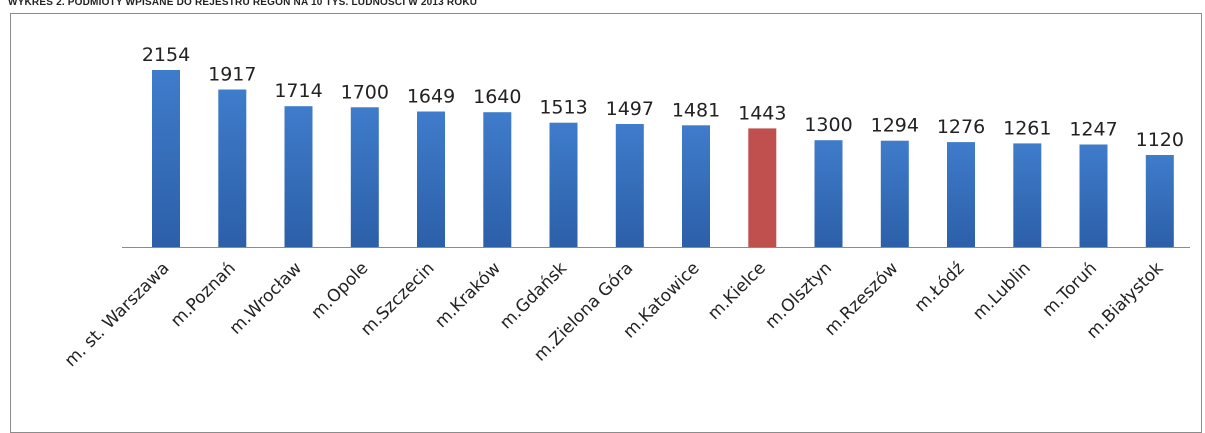  What do you see at coordinates (762, 113) in the screenshot?
I see `data-label: 1443` at bounding box center [762, 113].